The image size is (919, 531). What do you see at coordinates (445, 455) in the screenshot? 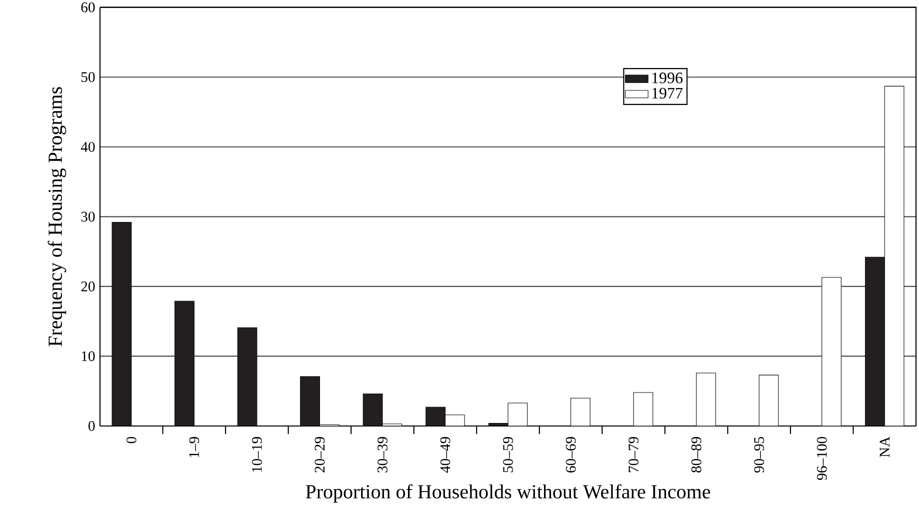
I see `x-tick-label: 40–49` at bounding box center [445, 455].